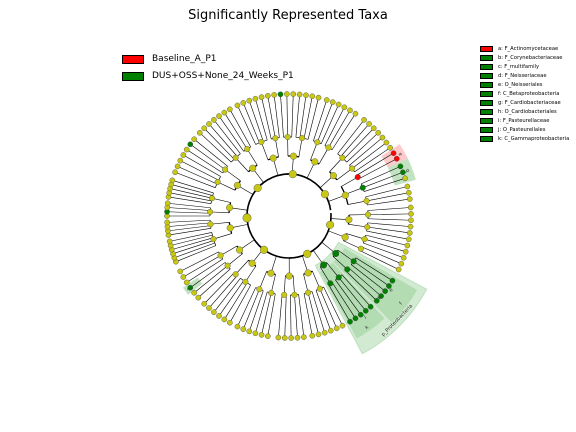 This screenshot has height=432, width=576. Describe the element at coordinates (486, 111) in the screenshot. I see `key-swatch-h` at that location.